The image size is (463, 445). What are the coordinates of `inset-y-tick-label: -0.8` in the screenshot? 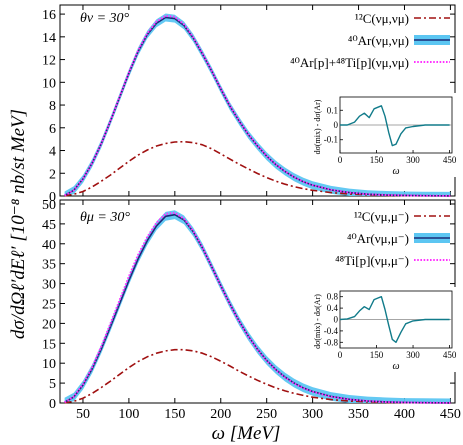 It's located at (331, 342).